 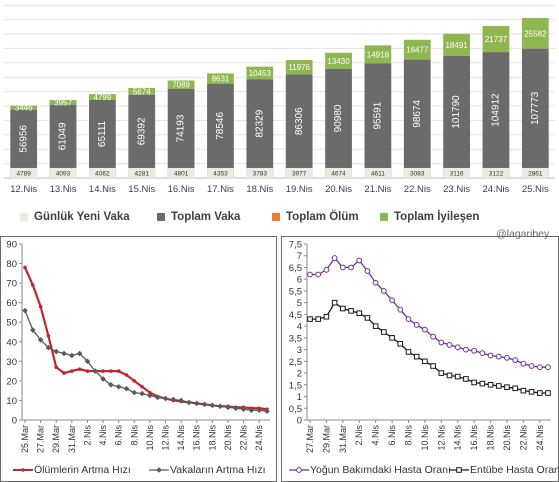 I want to click on label-total-cases: 82329, so click(x=259, y=123).